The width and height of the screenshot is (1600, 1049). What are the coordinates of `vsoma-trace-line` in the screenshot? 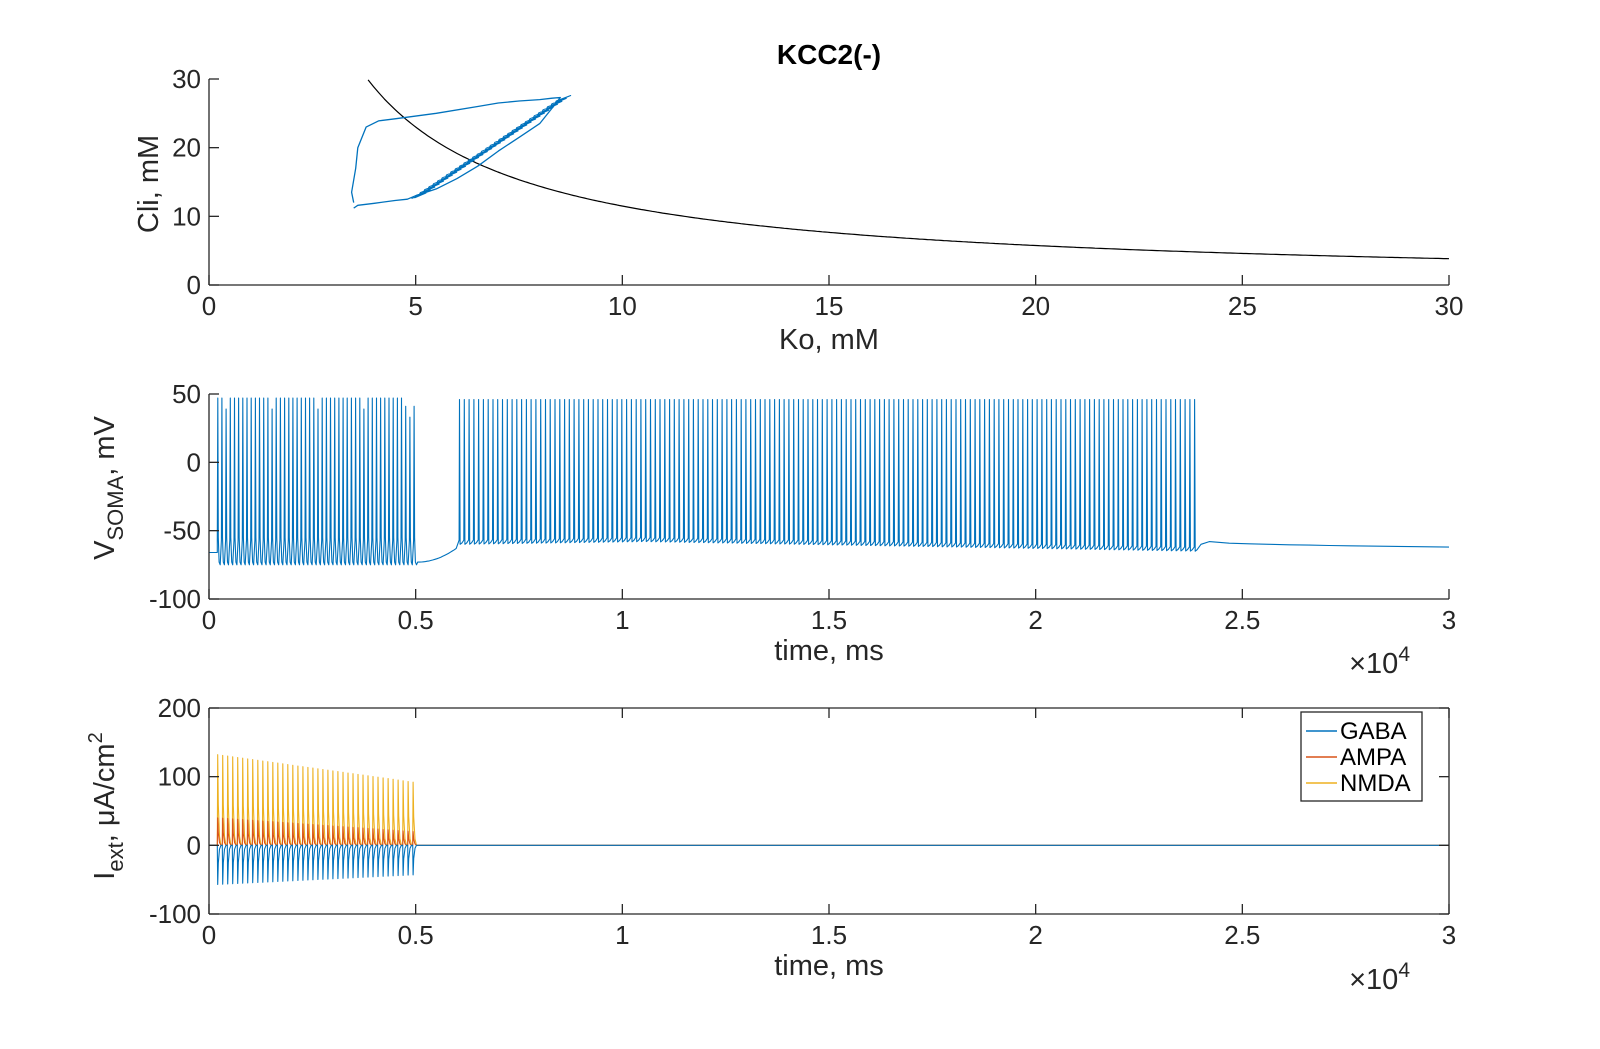 It's located at (829, 481).